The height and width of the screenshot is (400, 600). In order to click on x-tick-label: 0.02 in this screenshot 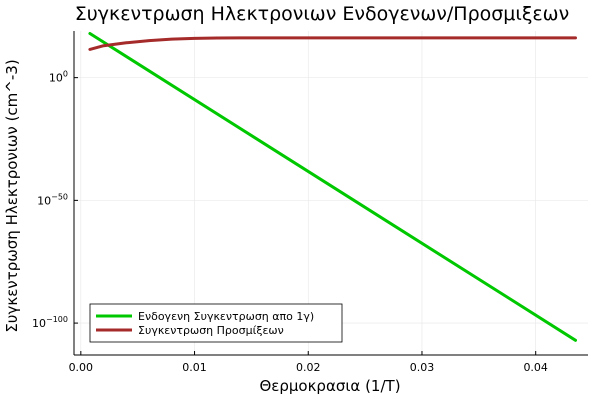, I will do `click(308, 367)`.